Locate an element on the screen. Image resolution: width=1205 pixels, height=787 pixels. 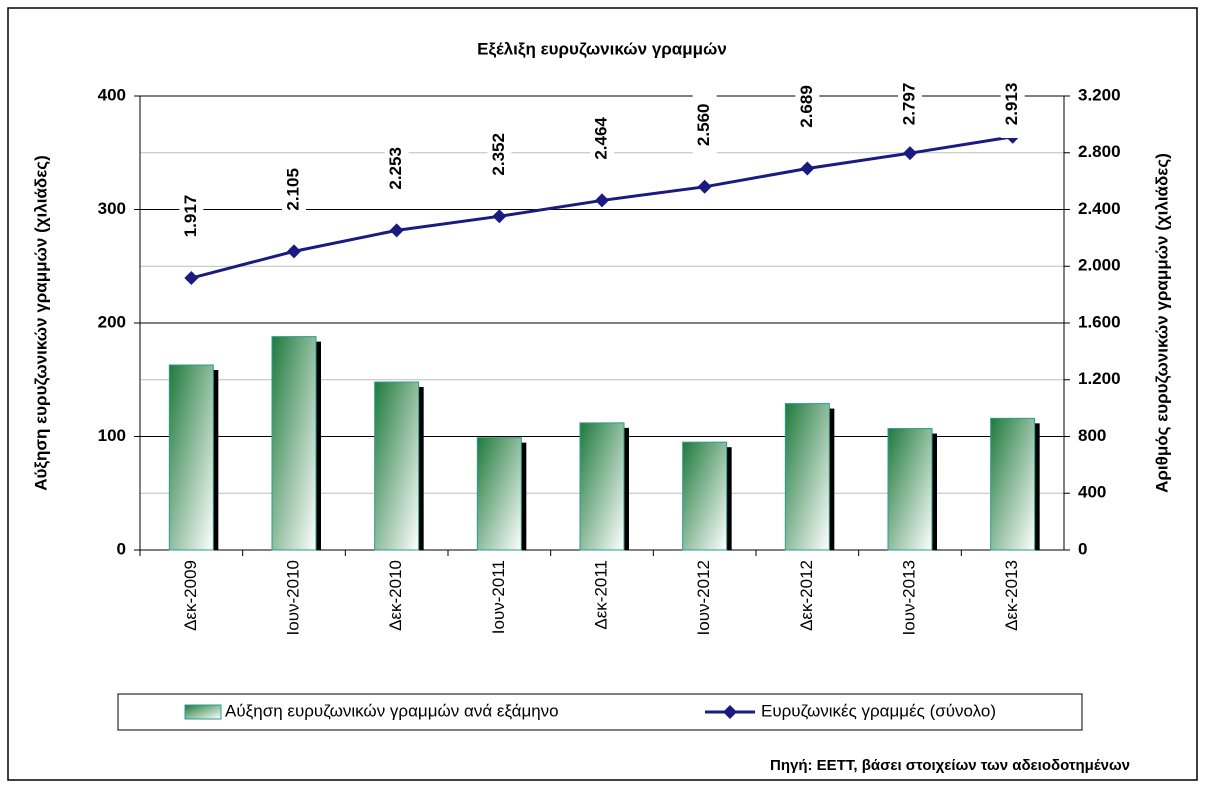
data-label: 2.913 is located at coordinates (1011, 104).